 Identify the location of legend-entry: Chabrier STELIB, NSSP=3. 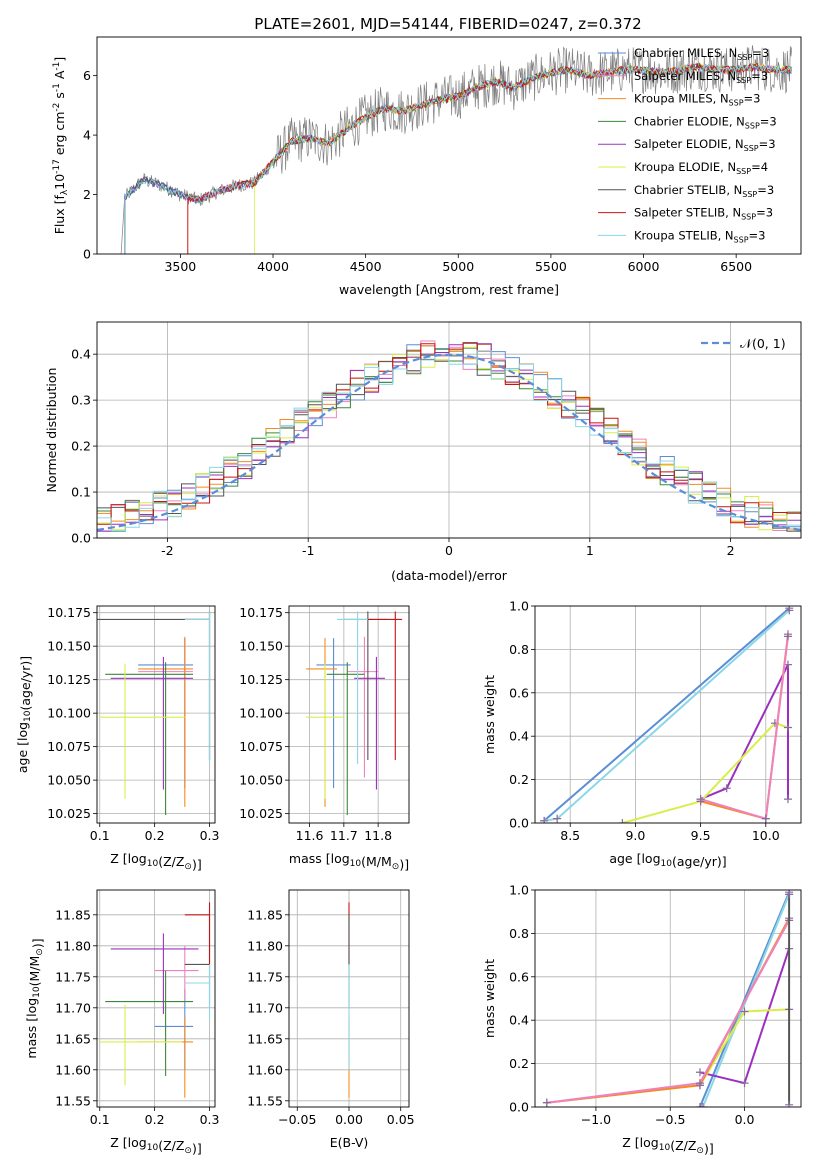
(704, 191).